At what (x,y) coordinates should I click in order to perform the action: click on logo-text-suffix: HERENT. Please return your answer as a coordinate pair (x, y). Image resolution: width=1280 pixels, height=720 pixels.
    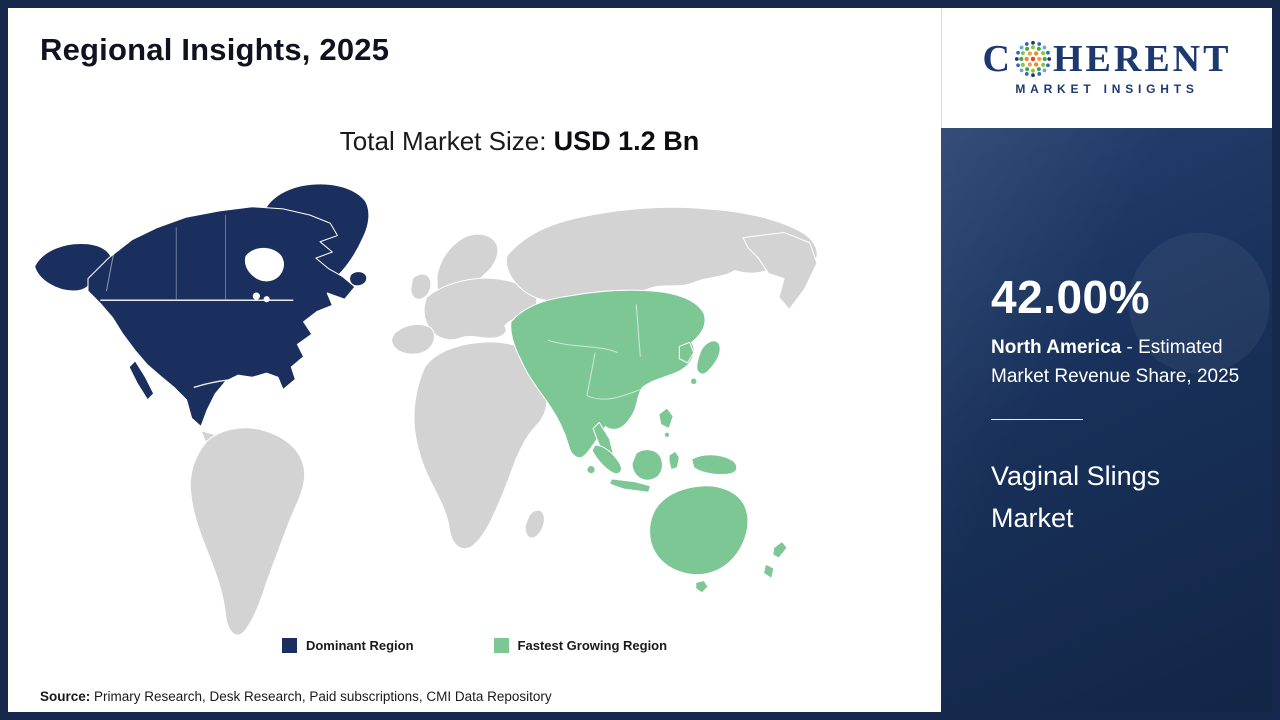
    Looking at the image, I should click on (1142, 59).